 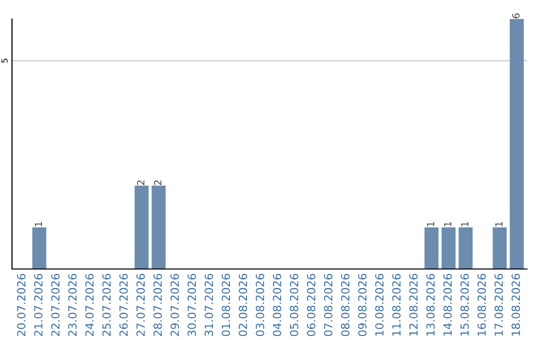 What do you see at coordinates (260, 305) in the screenshot?
I see `x-tick-label: 03.08.2026` at bounding box center [260, 305].